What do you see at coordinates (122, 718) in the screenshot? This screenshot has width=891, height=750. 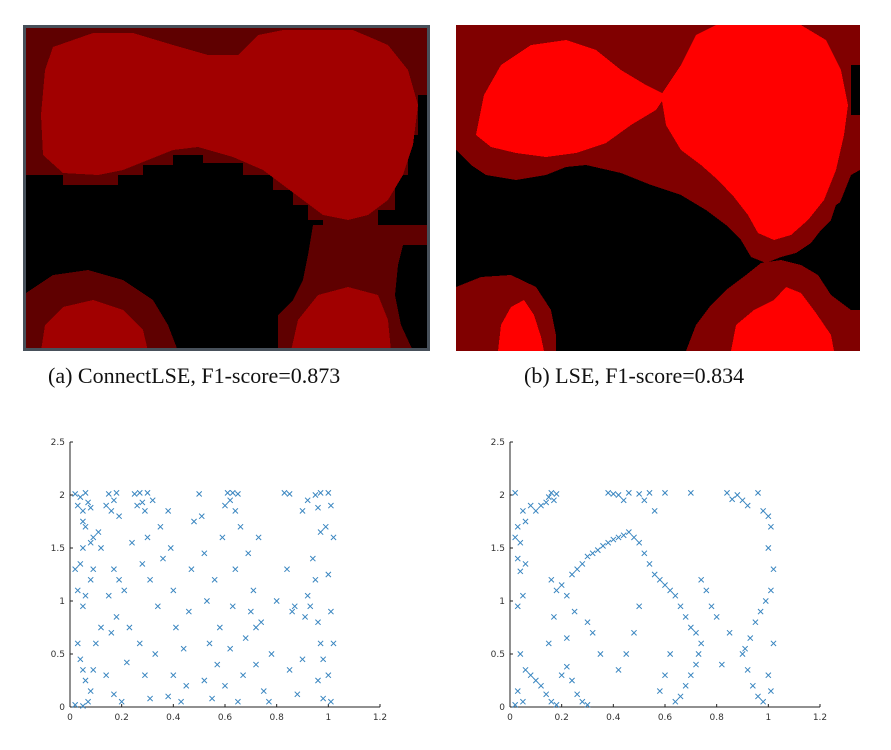 I see `x-tick-label: 0.2` at bounding box center [122, 718].